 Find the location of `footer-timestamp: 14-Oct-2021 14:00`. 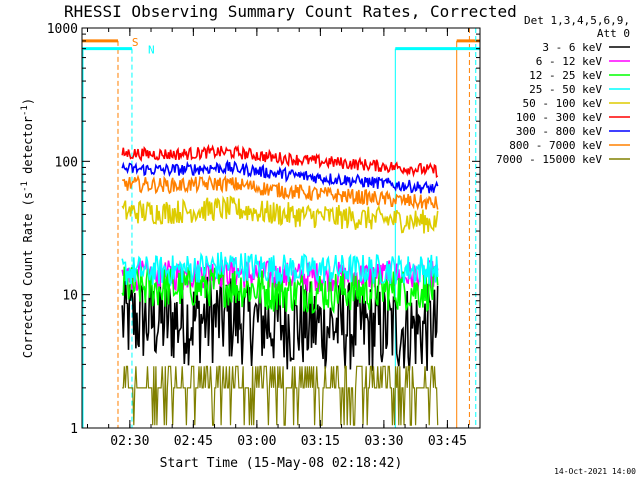

footer-timestamp: 14-Oct-2021 14:00 is located at coordinates (595, 471).